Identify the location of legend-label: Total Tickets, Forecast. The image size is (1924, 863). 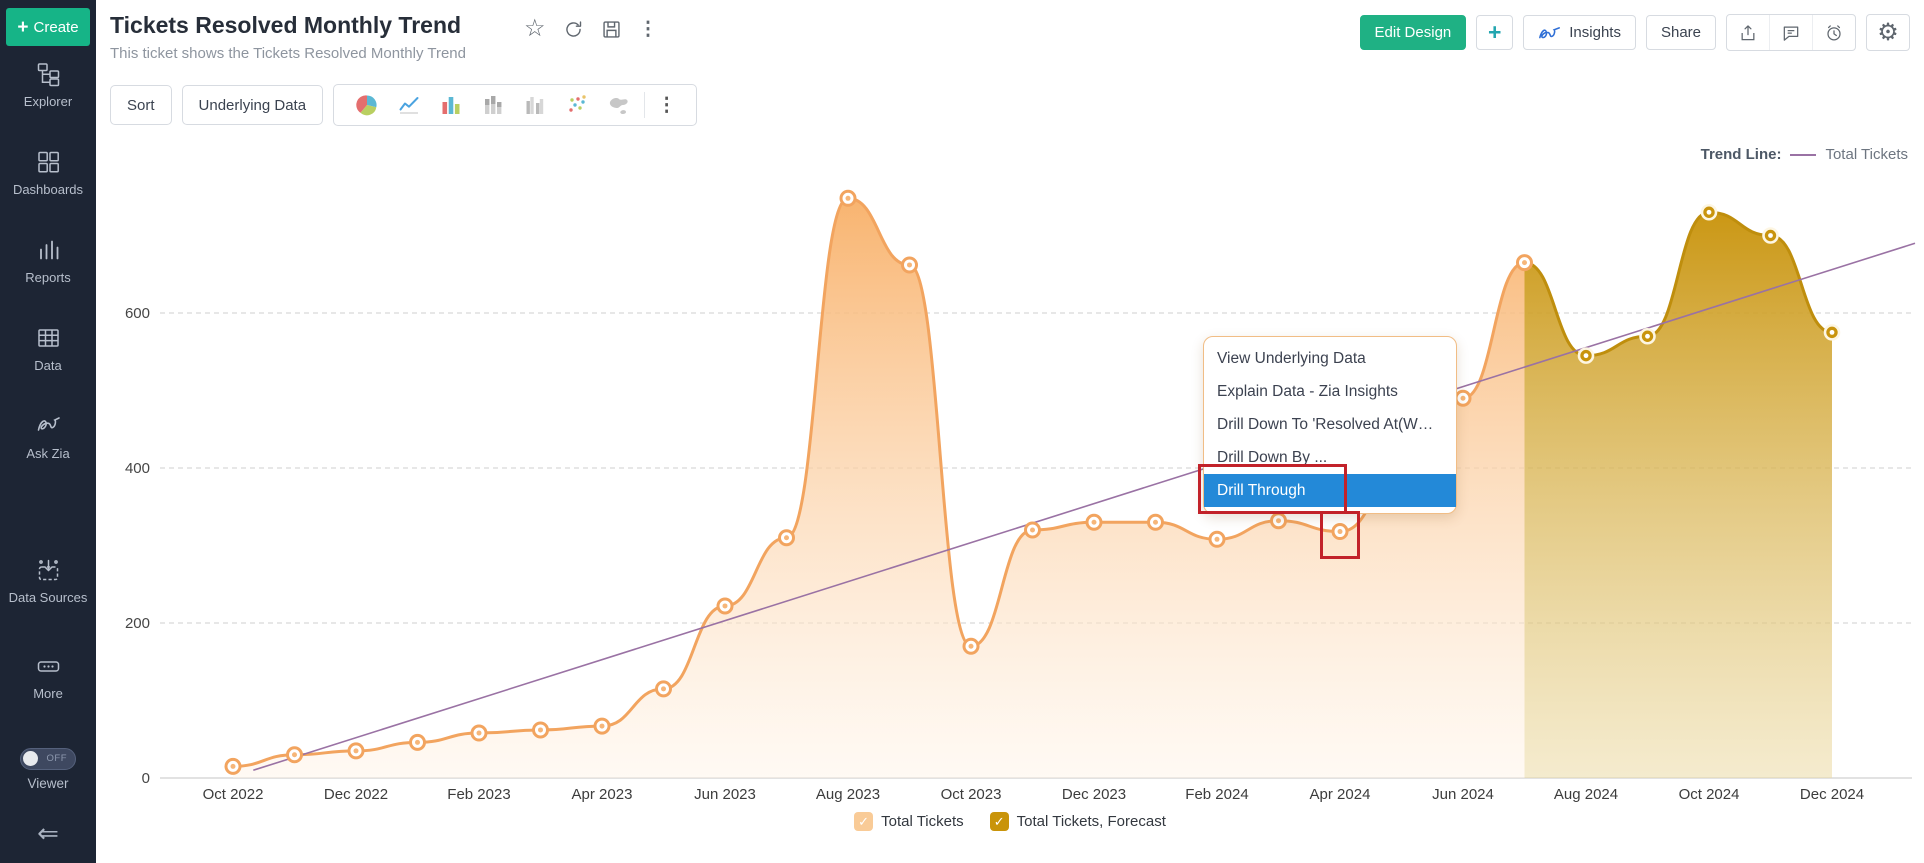
(1091, 821).